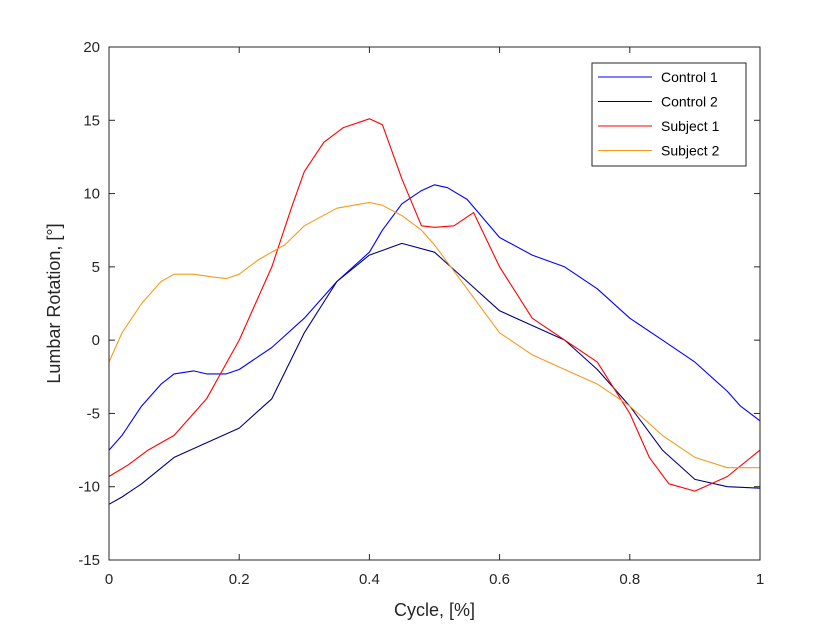 This screenshot has height=630, width=840. What do you see at coordinates (54, 303) in the screenshot?
I see `y-axis-label: Lumbar Rotation, [°]` at bounding box center [54, 303].